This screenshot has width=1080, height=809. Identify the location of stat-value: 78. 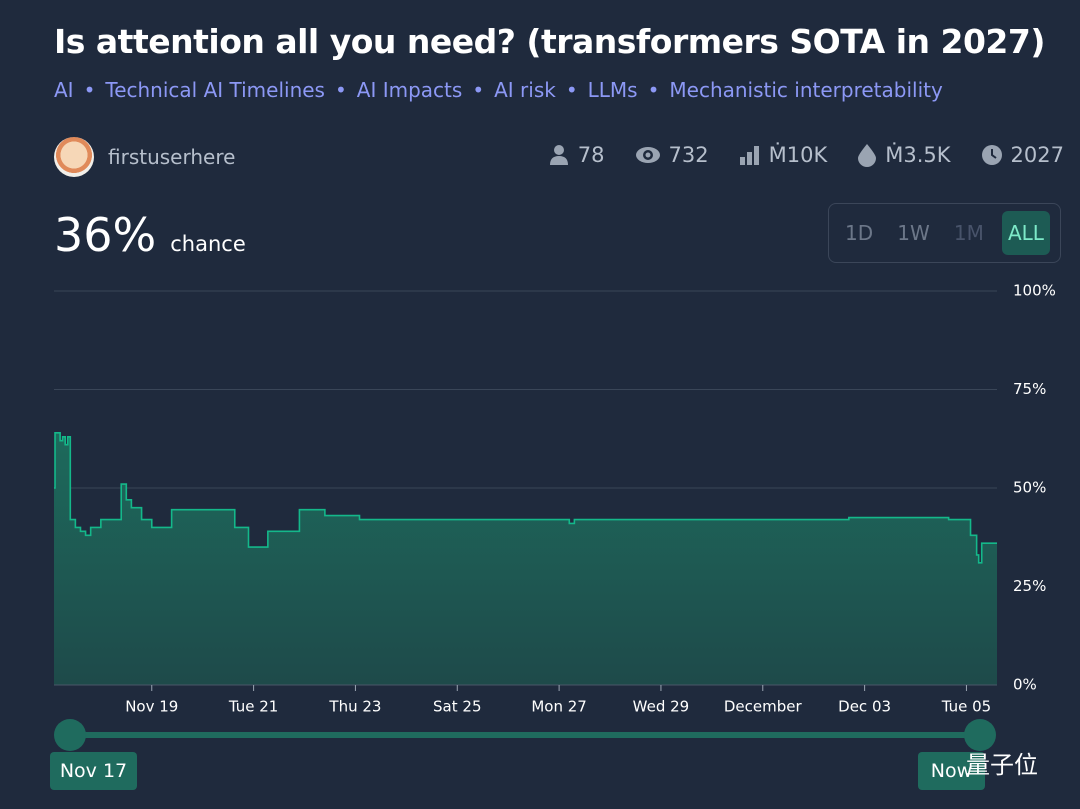
(591, 155).